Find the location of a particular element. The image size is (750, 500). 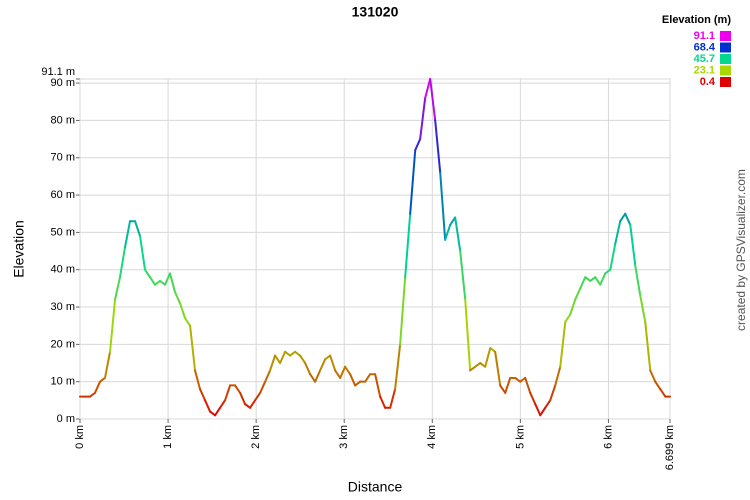

legend-title: Elevation (m) is located at coordinates (696, 20).